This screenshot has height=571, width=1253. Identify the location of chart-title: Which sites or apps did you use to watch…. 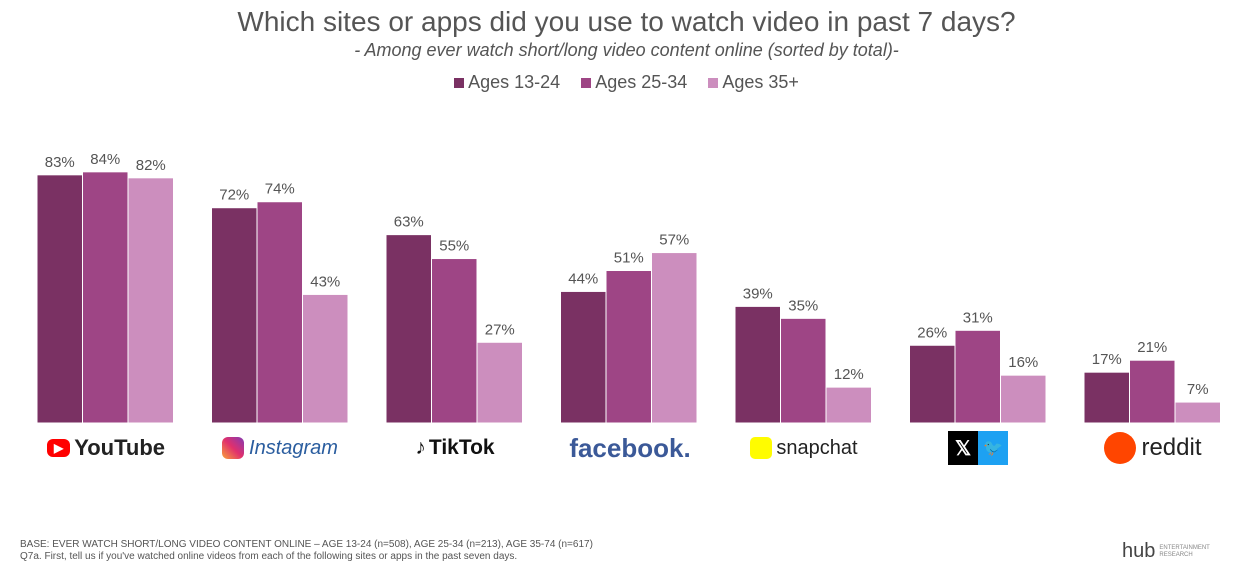
(626, 21).